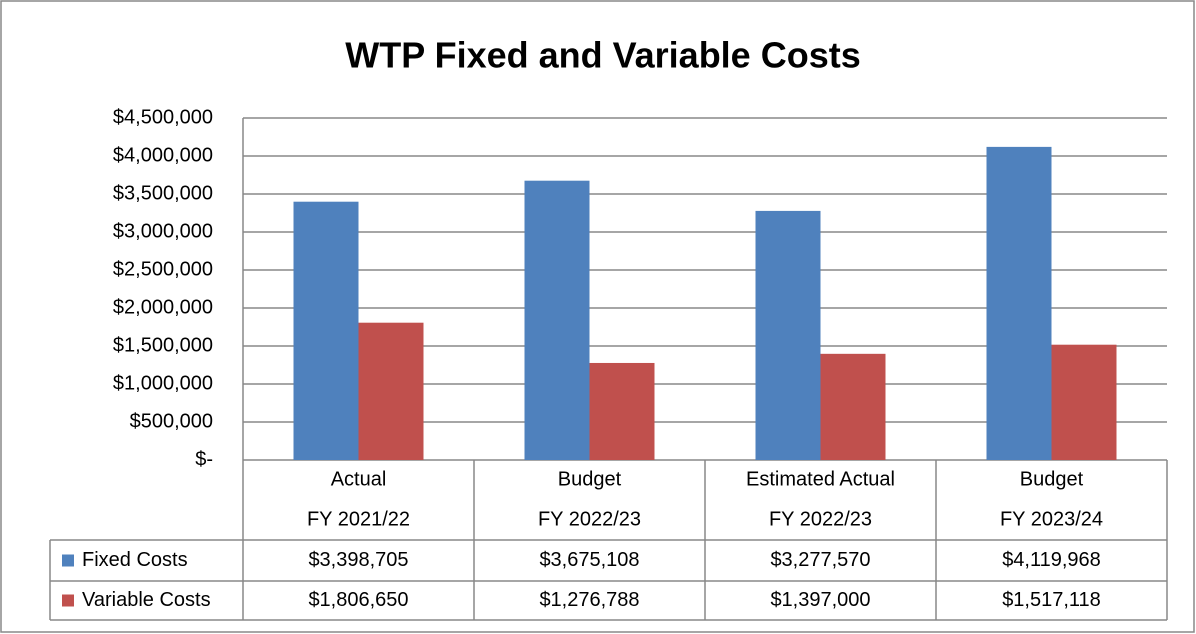 The image size is (1196, 634). Describe the element at coordinates (820, 479) in the screenshot. I see `x-tick-label: Estimated Actual` at that location.